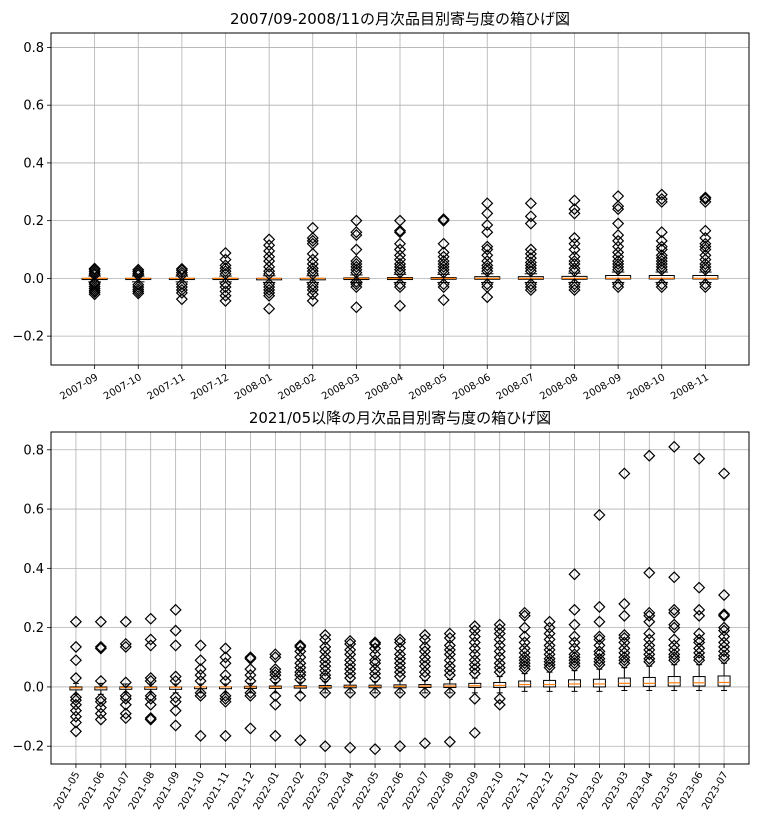 The height and width of the screenshot is (833, 761). Describe the element at coordinates (33, 279) in the screenshot. I see `y-tick-label: 0.0` at that location.